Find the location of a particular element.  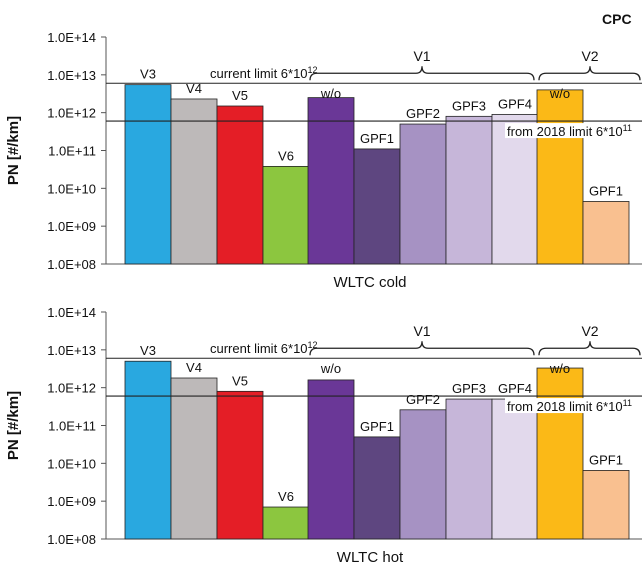

x-axis-title: WLTC hot is located at coordinates (370, 557).